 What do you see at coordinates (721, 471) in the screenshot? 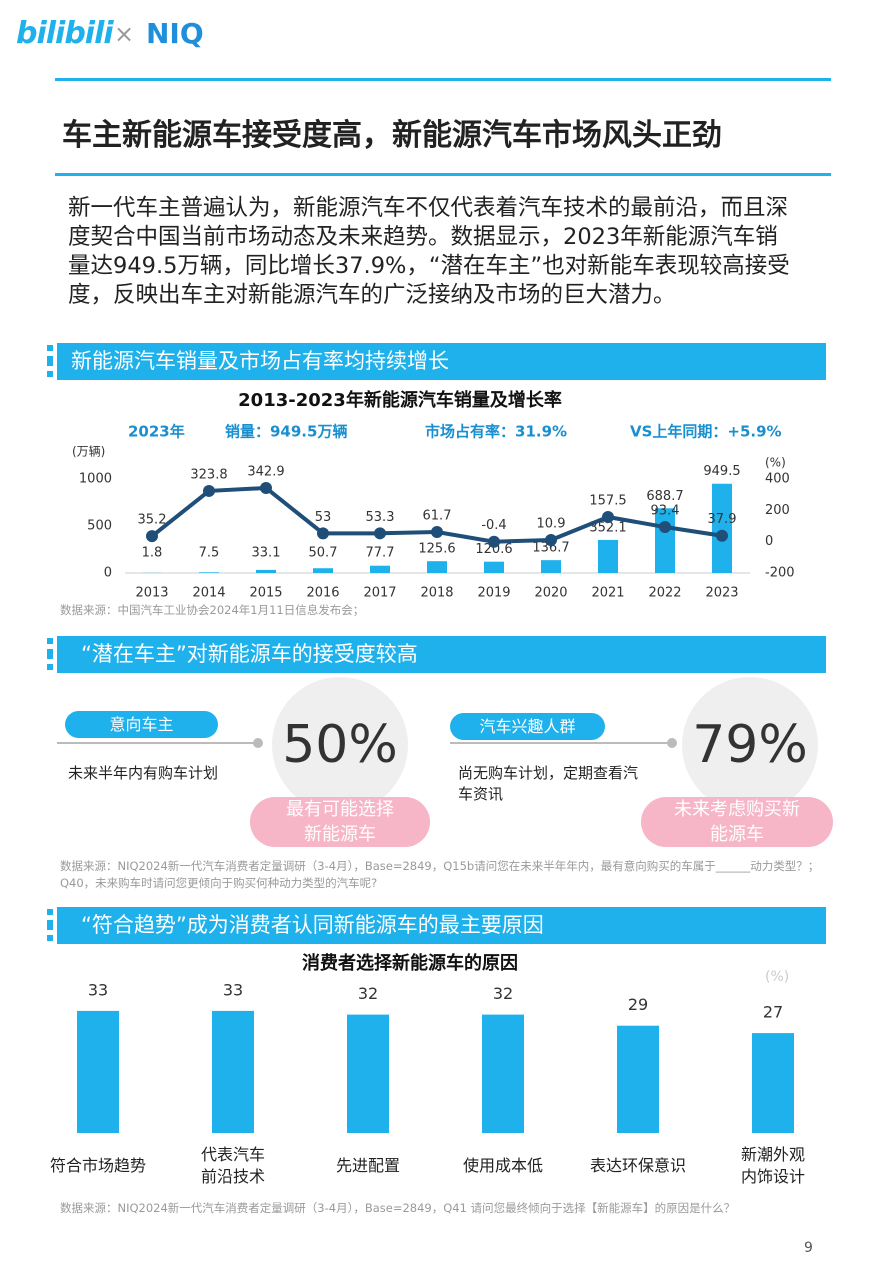
I see `bar-label: 949.5` at bounding box center [721, 471].